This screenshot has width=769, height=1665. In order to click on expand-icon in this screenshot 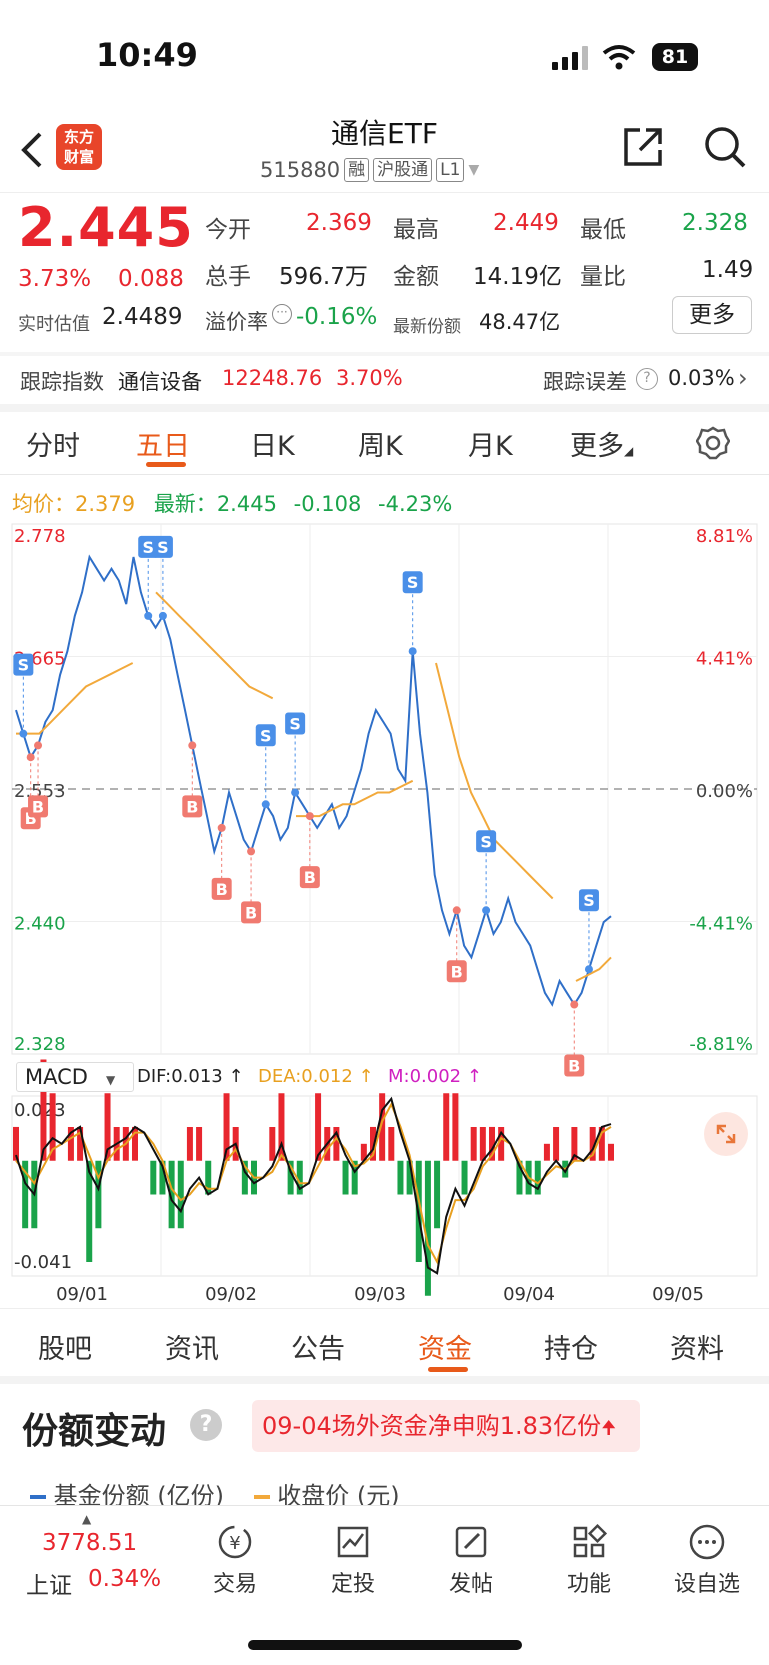, I will do `click(726, 1134)`.